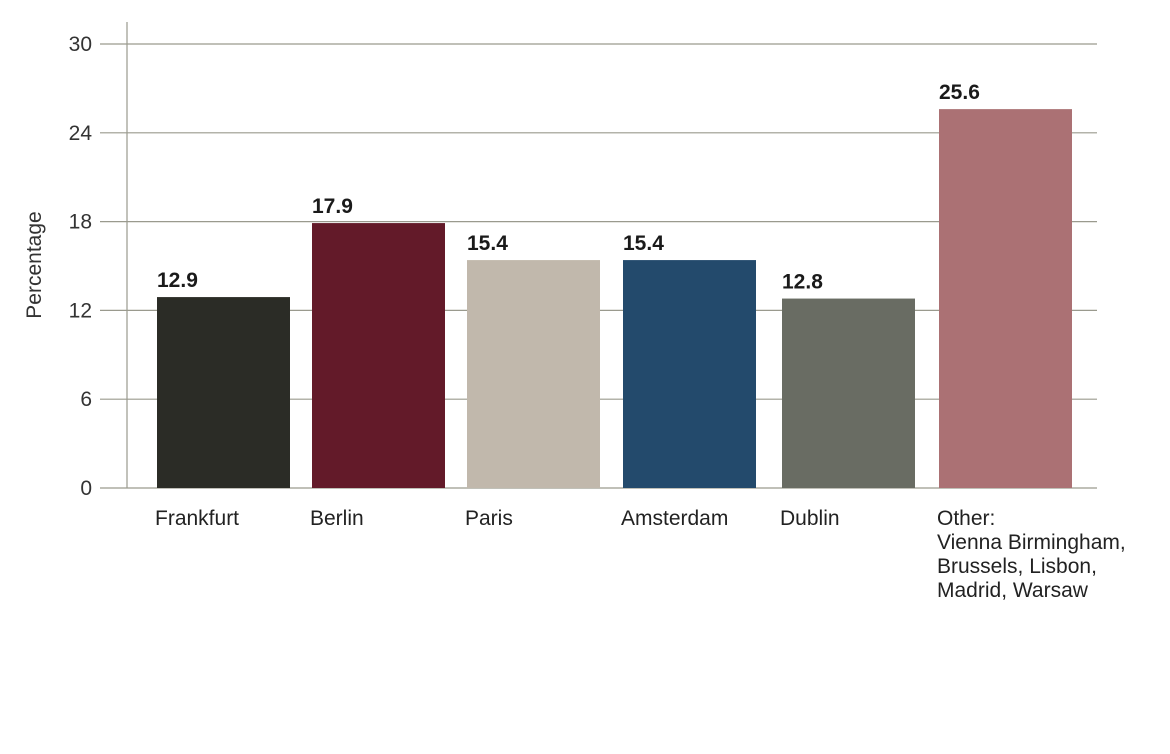  I want to click on category-label: Other:, so click(966, 518).